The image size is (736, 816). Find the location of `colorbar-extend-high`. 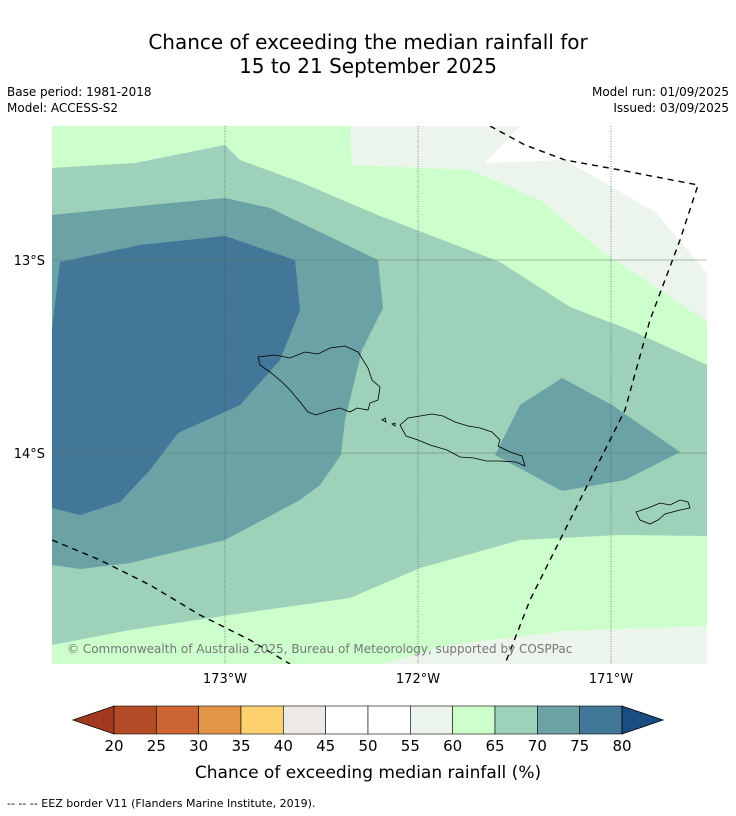

colorbar-extend-high is located at coordinates (643, 720).